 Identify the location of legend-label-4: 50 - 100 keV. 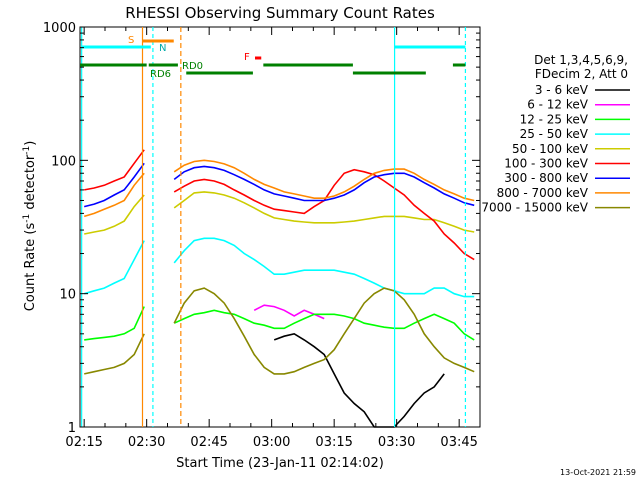
(550, 149).